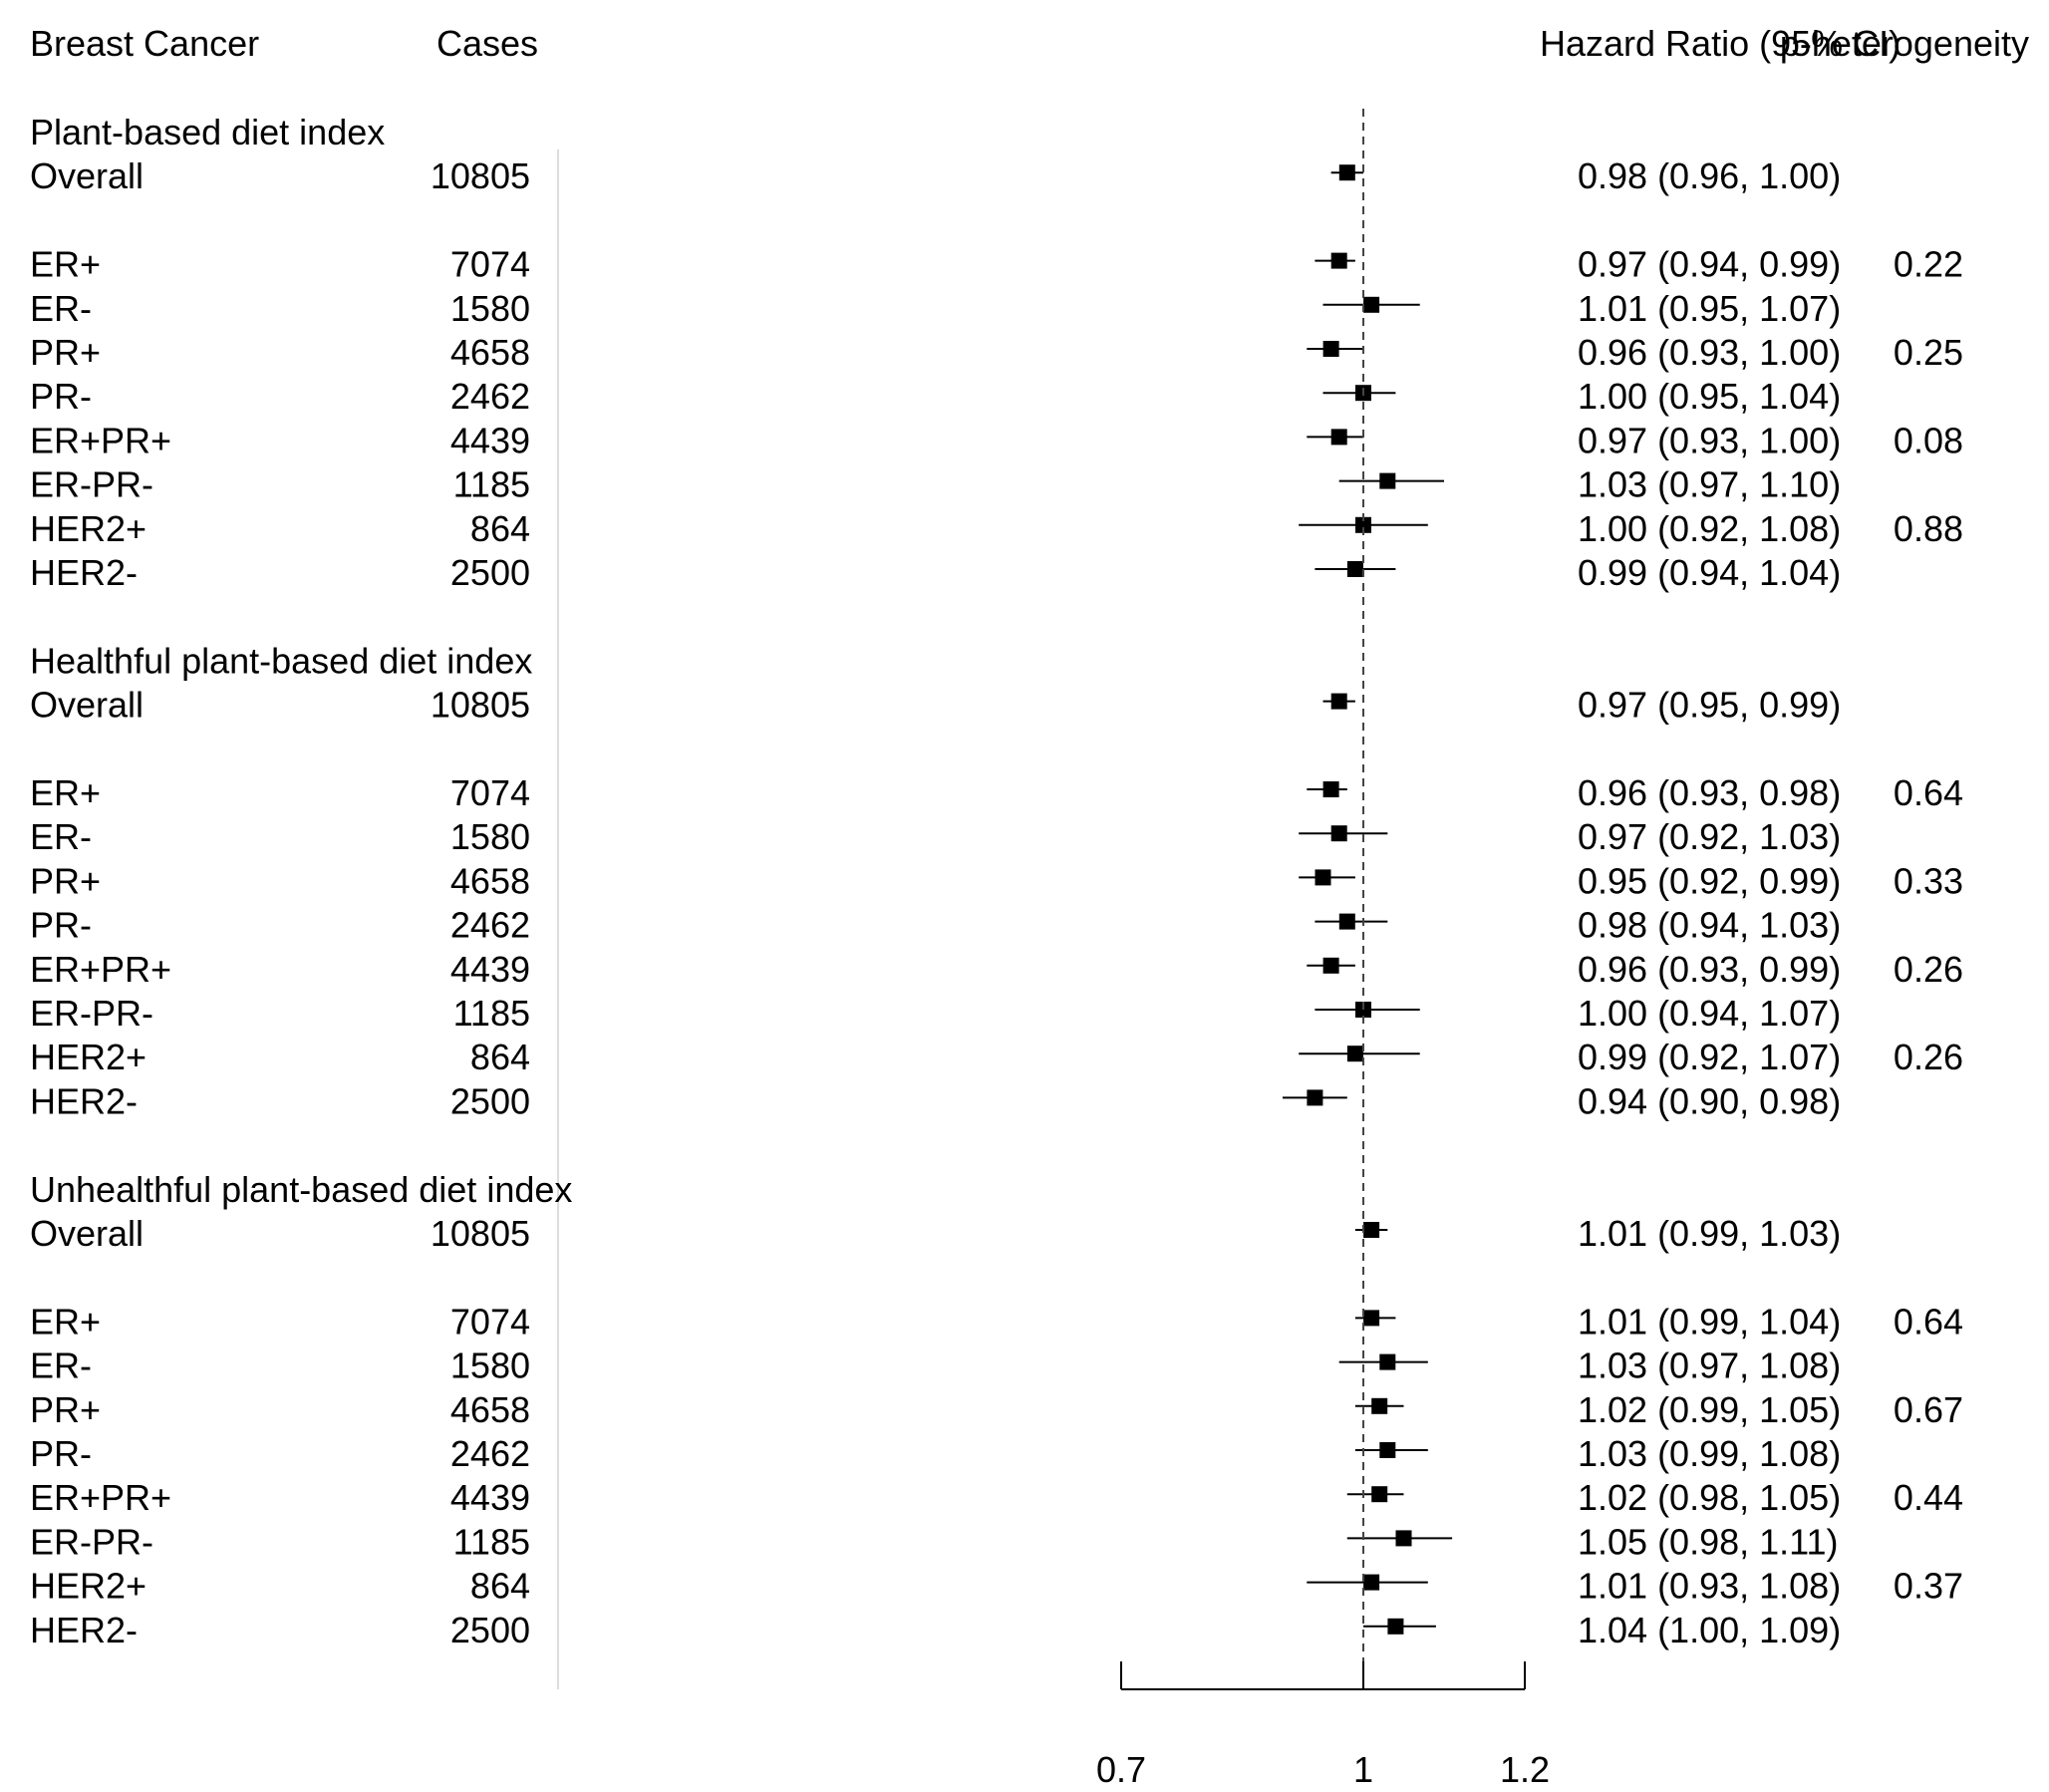 The width and height of the screenshot is (2049, 1792). What do you see at coordinates (1709, 969) in the screenshot?
I see `row-hazard-ratio: 0.96 (0.93, 0.99)` at bounding box center [1709, 969].